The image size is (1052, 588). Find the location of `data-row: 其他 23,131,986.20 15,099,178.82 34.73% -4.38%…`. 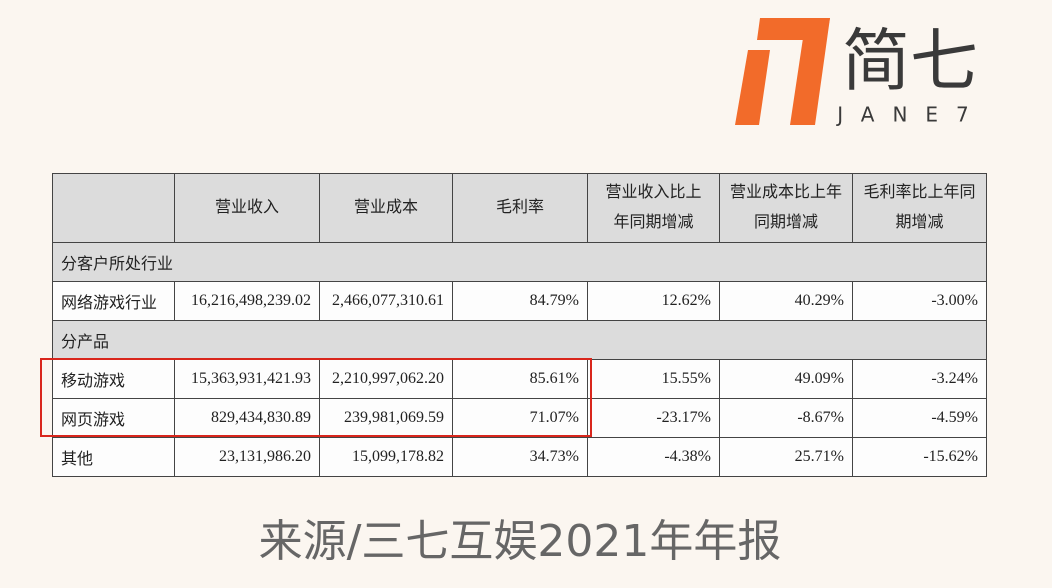

data-row: 其他 23,131,986.20 15,099,178.82 34.73% -4.38%… is located at coordinates (519, 457).